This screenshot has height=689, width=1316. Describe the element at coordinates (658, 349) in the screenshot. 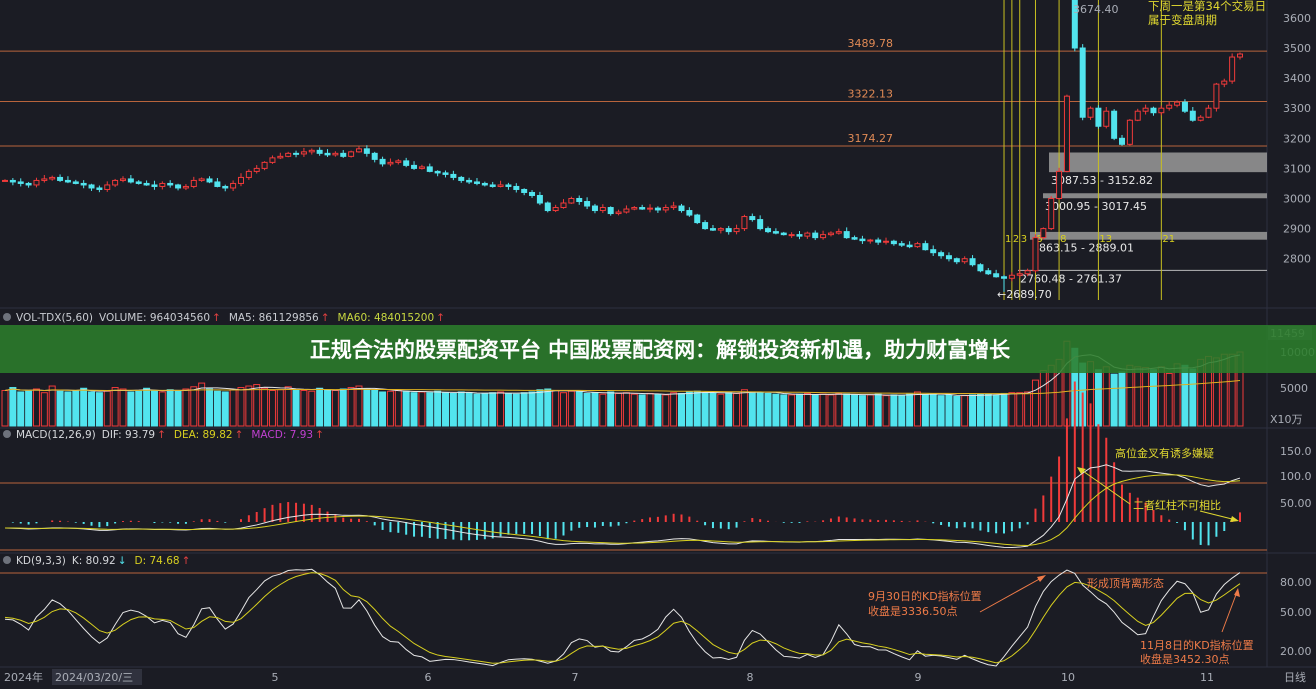

I see `promo-banner` at that location.